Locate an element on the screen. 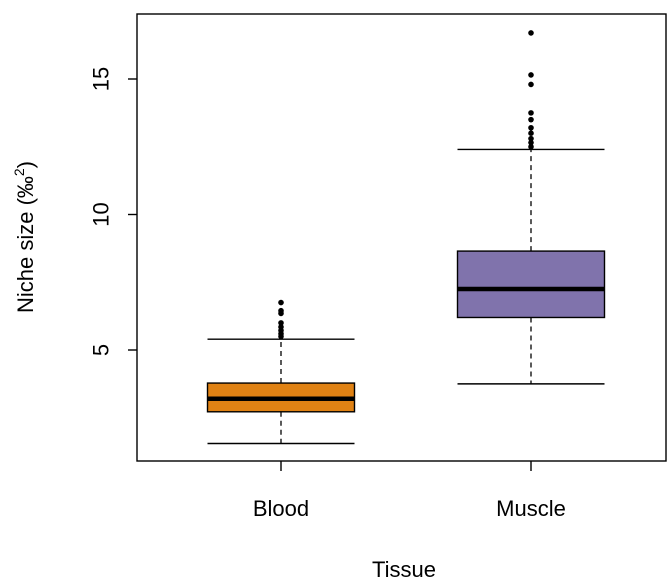  y-tick-label: 10 is located at coordinates (101, 214).